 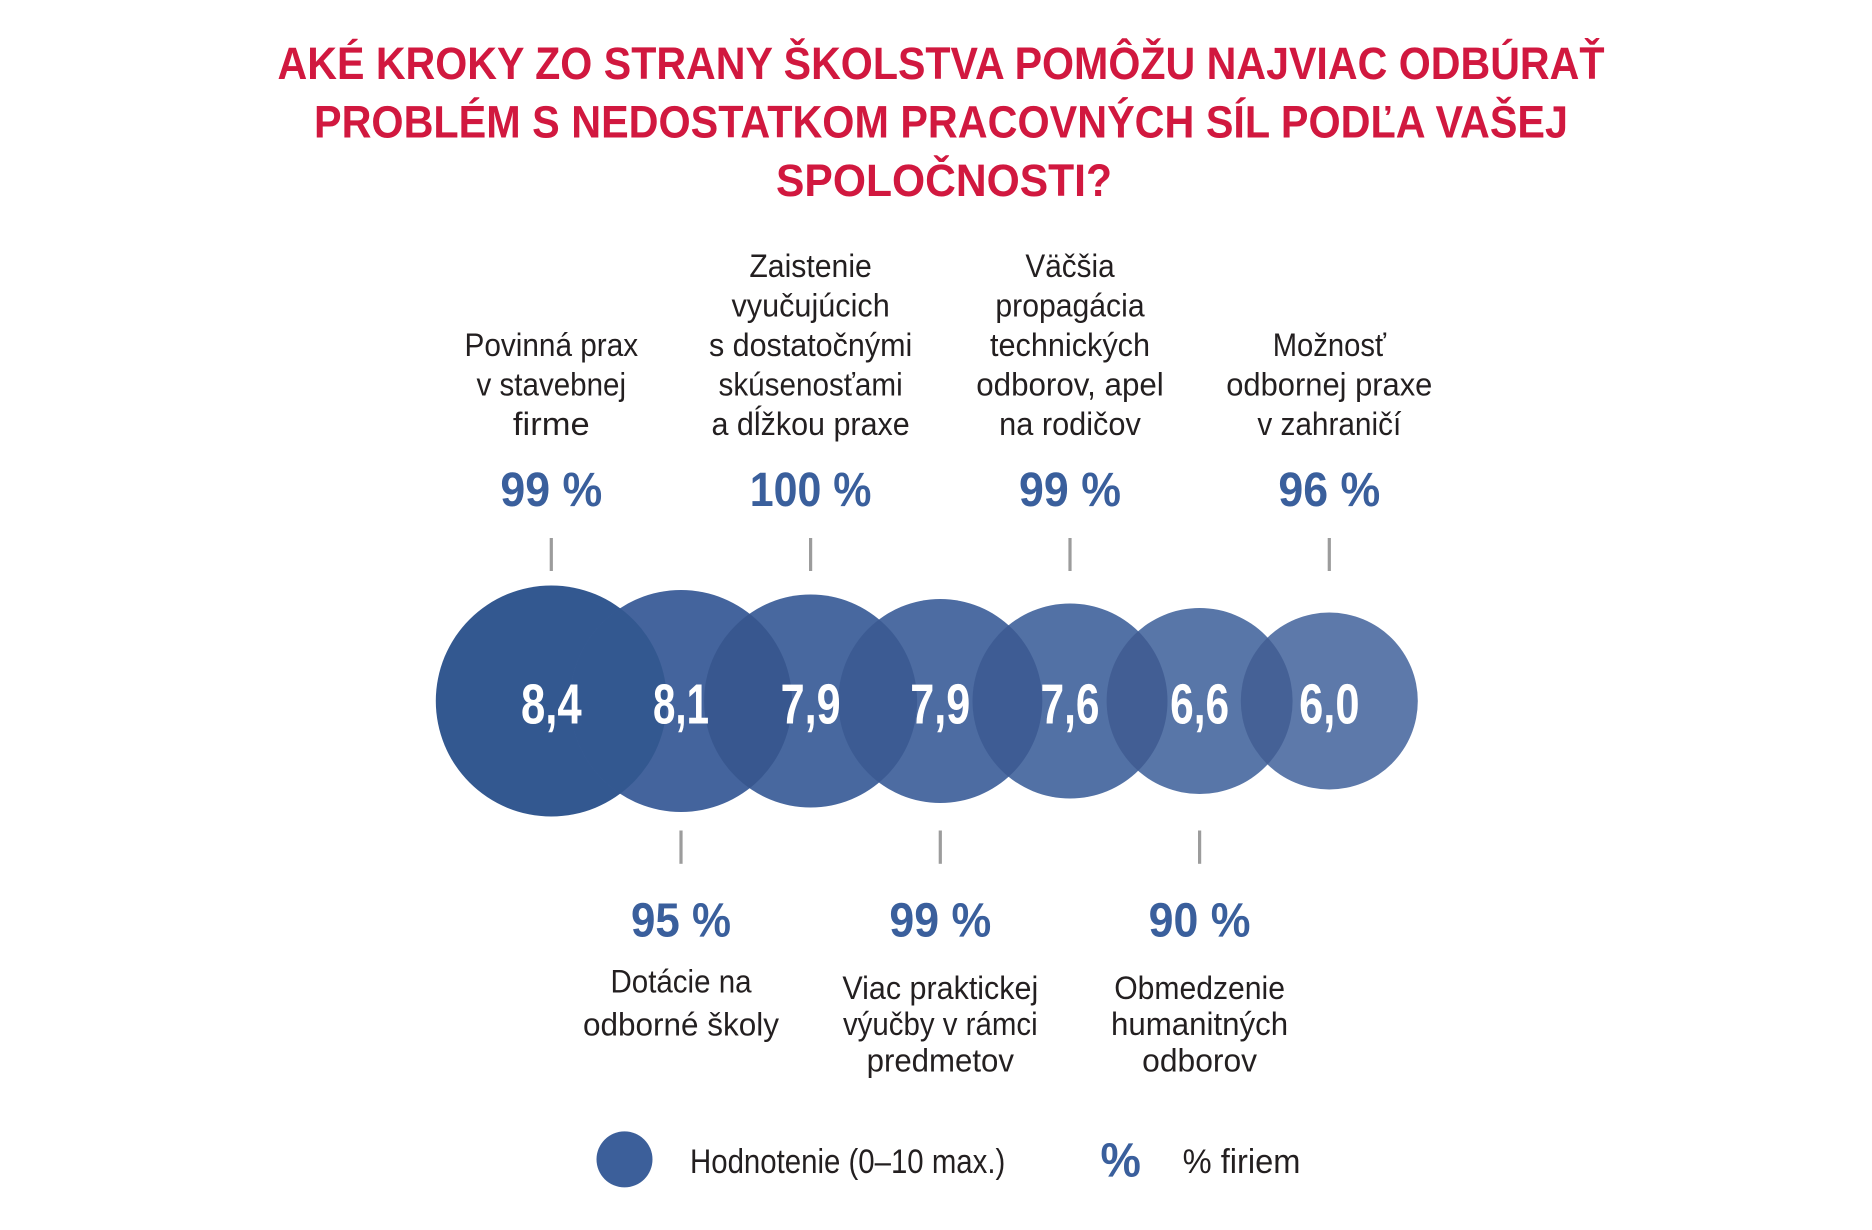 What do you see at coordinates (552, 345) in the screenshot?
I see `svg-text: Povinná prax` at bounding box center [552, 345].